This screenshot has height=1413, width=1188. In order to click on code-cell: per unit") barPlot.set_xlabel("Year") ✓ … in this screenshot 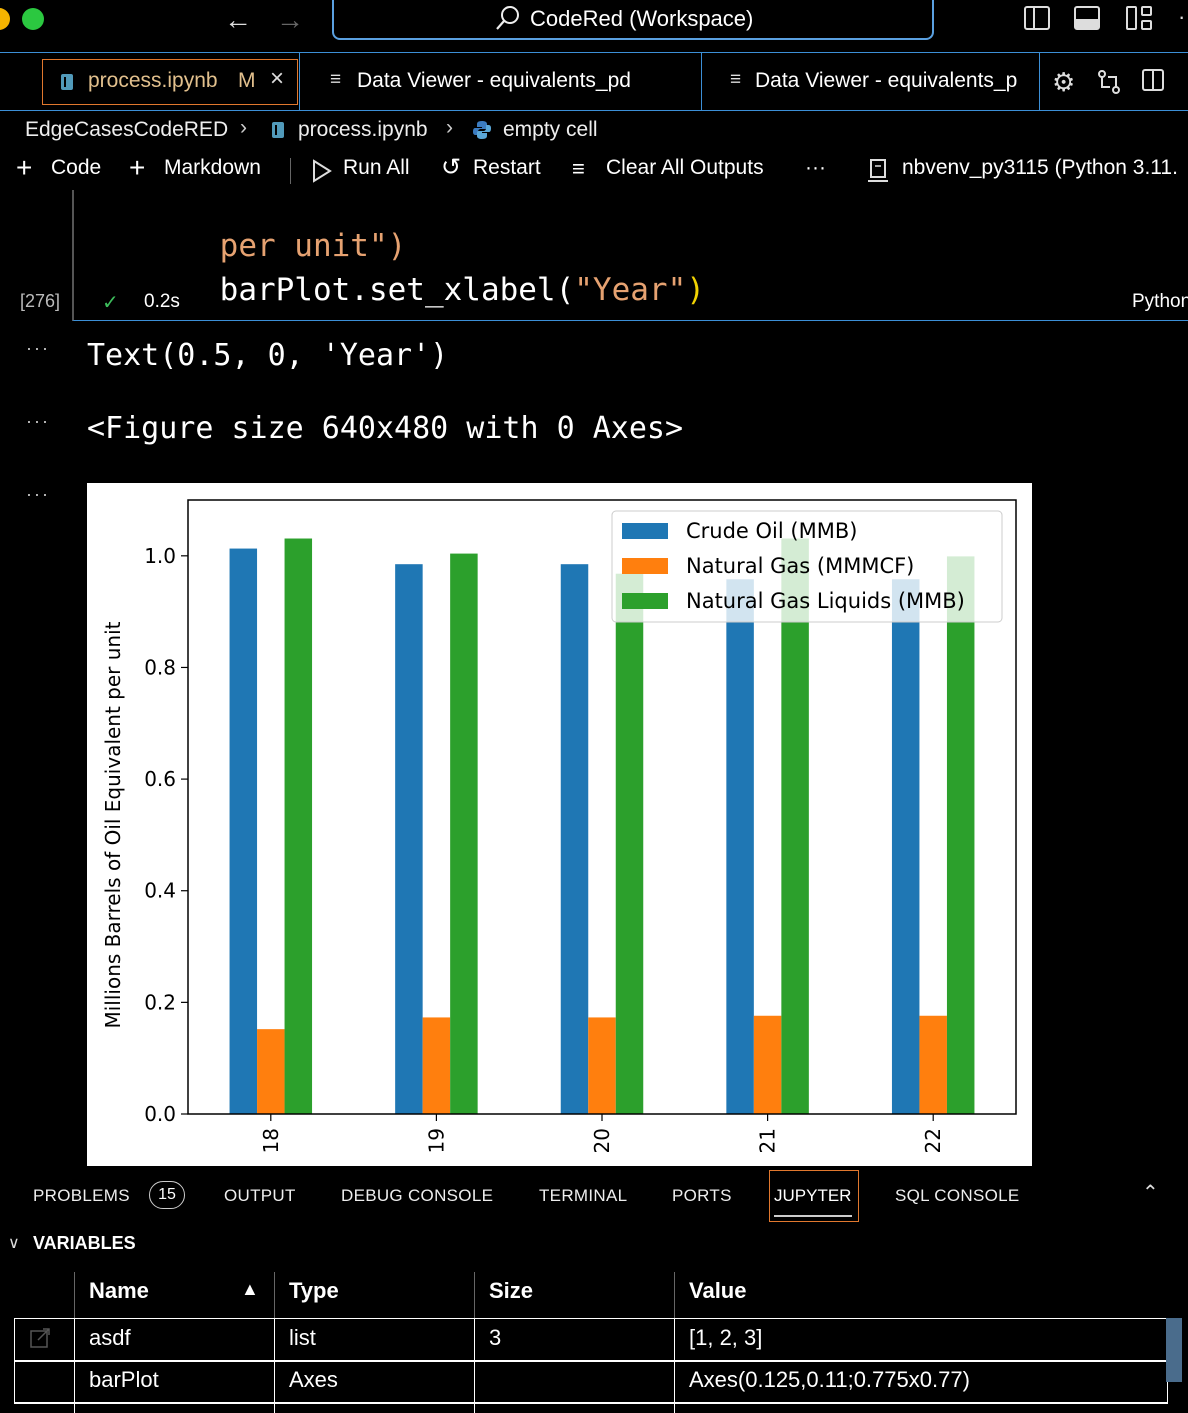, I will do `click(630, 255)`.